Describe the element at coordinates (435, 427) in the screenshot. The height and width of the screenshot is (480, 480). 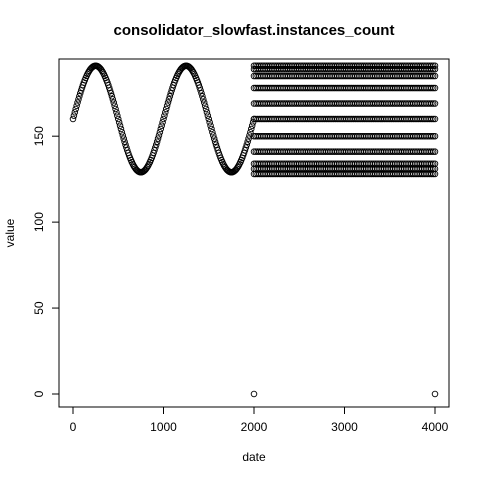
I see `x-tick-label: 4000` at that location.